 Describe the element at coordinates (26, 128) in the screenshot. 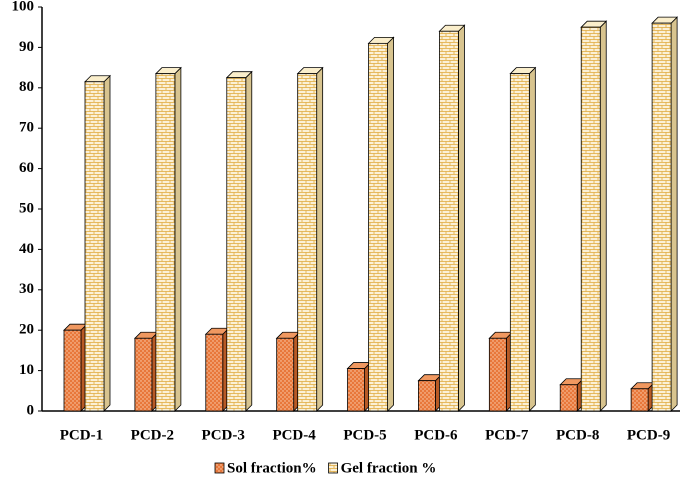

I see `y-tick-label: 70` at that location.